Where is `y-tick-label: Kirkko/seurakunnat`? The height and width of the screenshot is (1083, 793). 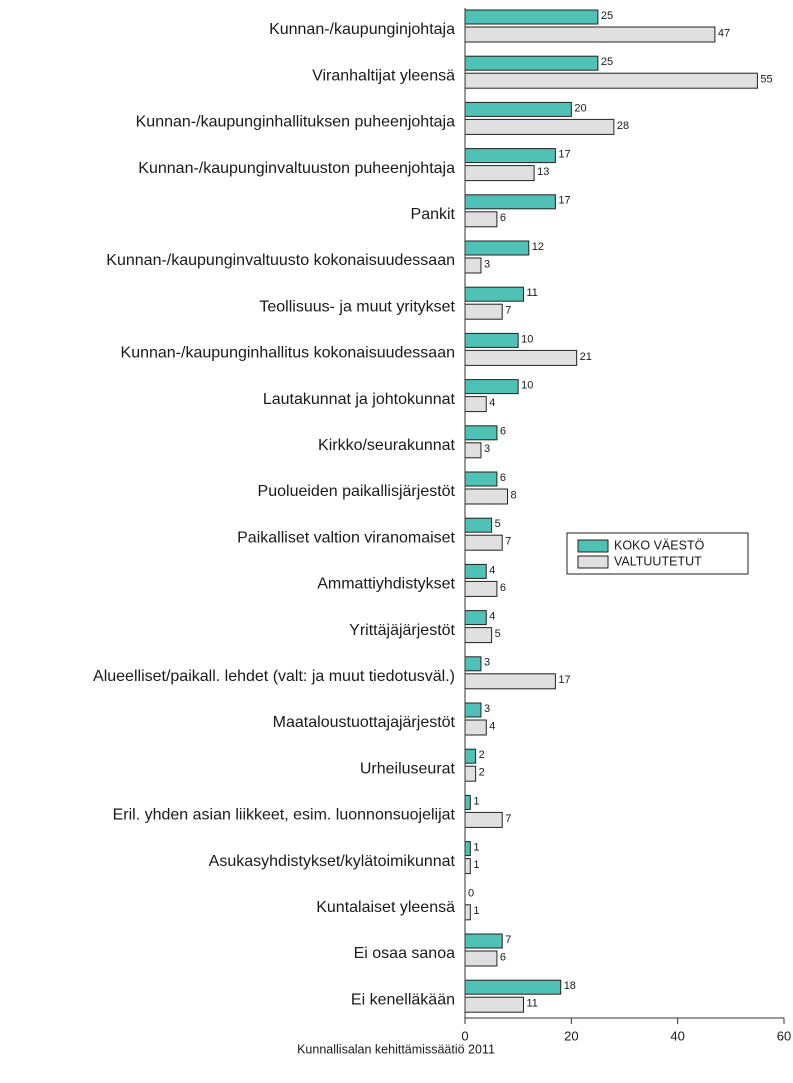
y-tick-label: Kirkko/seurakunnat is located at coordinates (387, 445).